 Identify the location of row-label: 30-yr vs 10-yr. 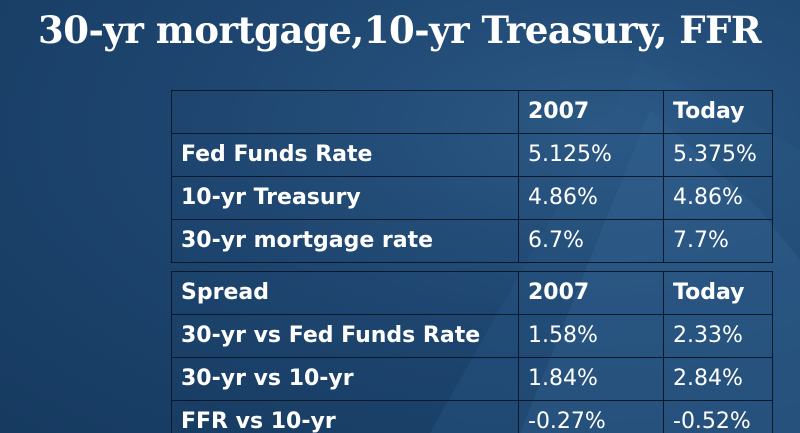
(345, 379).